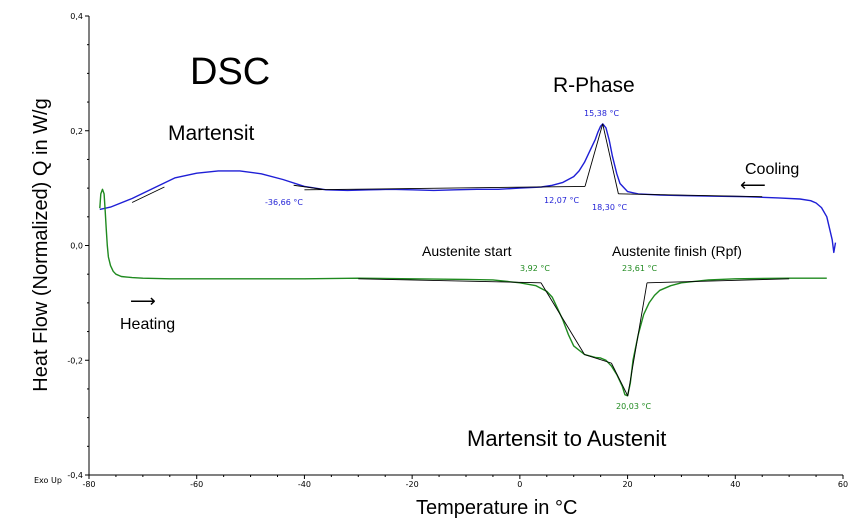 This screenshot has height=520, width=849. What do you see at coordinates (211, 133) in the screenshot?
I see `martensit-label: Martensit` at bounding box center [211, 133].